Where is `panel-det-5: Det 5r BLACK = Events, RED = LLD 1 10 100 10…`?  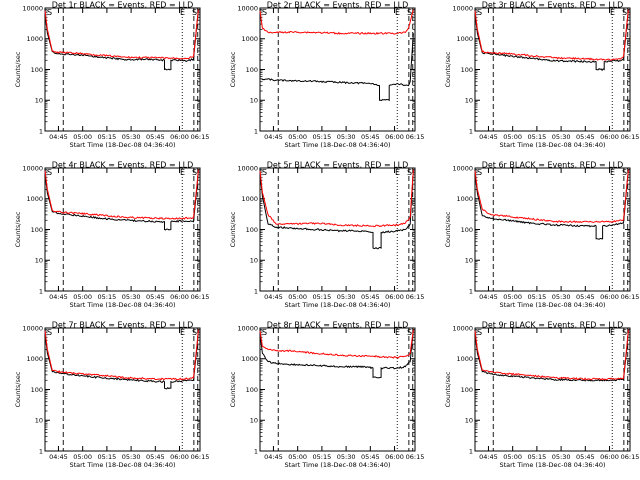
panel-det-5: Det 5r BLACK = Events, RED = LLD 1 10 100 10… is located at coordinates (326, 235).